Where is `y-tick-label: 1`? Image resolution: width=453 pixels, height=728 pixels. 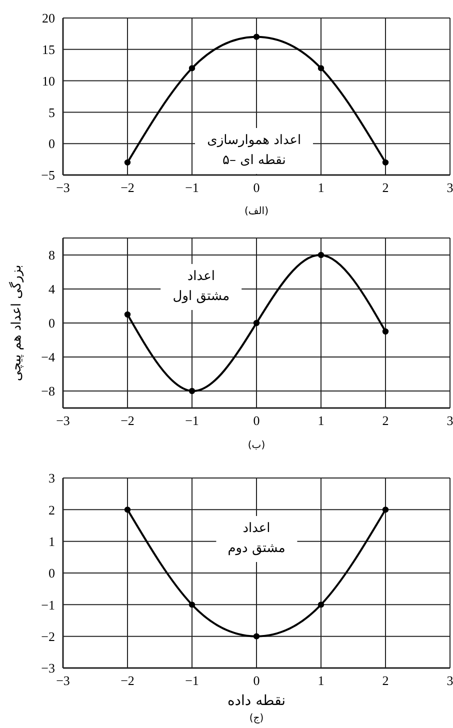 y-tick-label: 1 is located at coordinates (51, 541).